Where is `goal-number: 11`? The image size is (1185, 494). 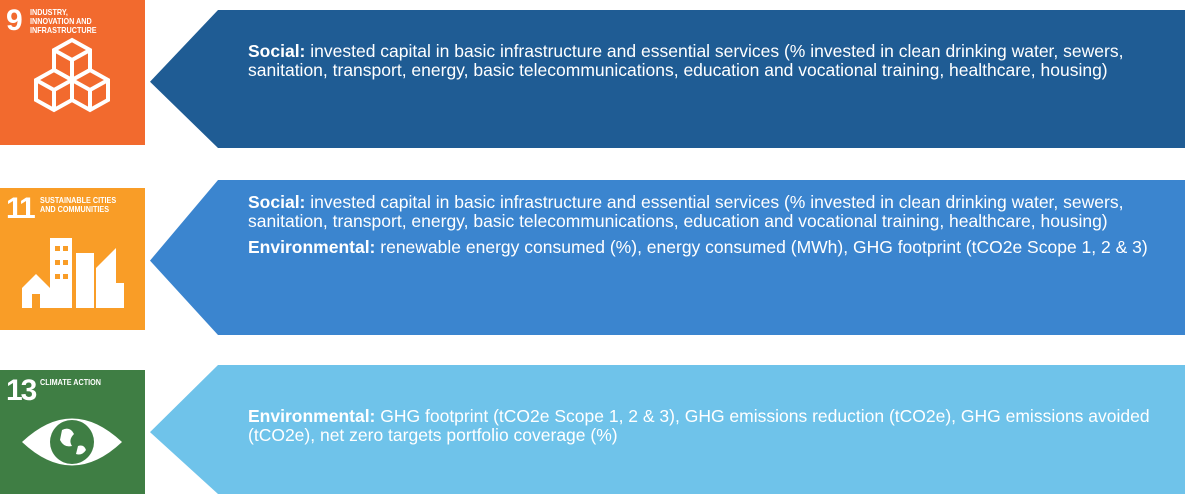 goal-number: 11 is located at coordinates (21, 208).